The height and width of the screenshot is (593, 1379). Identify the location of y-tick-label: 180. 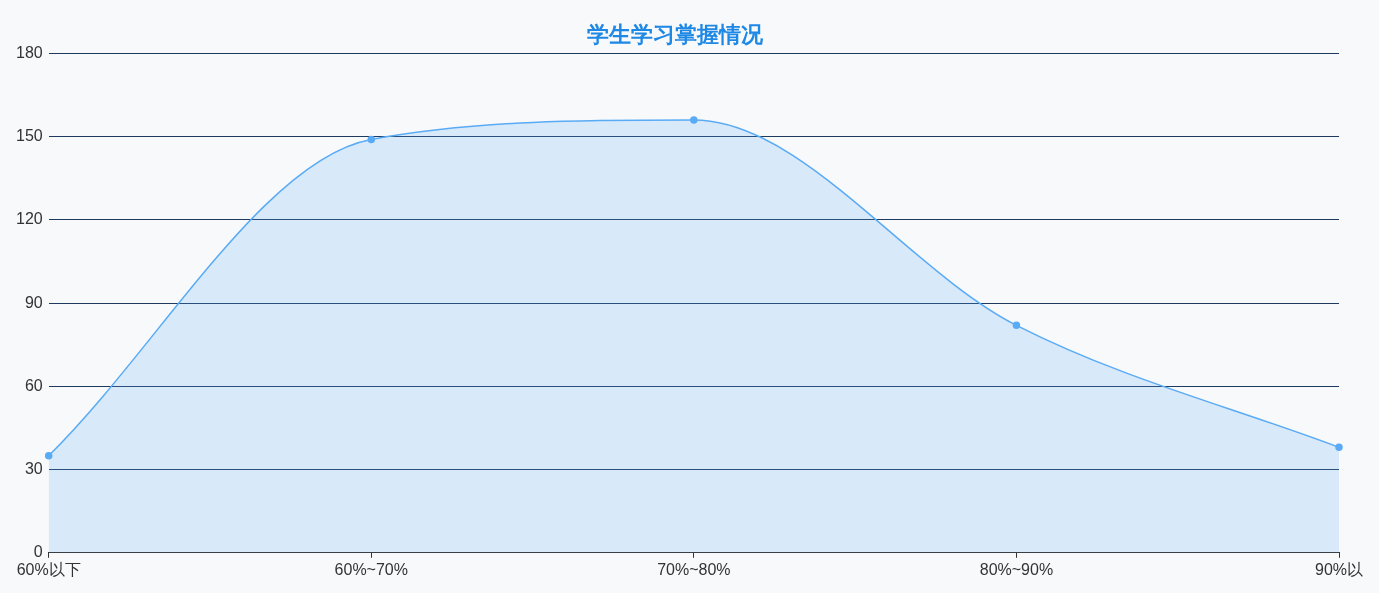
(29, 52).